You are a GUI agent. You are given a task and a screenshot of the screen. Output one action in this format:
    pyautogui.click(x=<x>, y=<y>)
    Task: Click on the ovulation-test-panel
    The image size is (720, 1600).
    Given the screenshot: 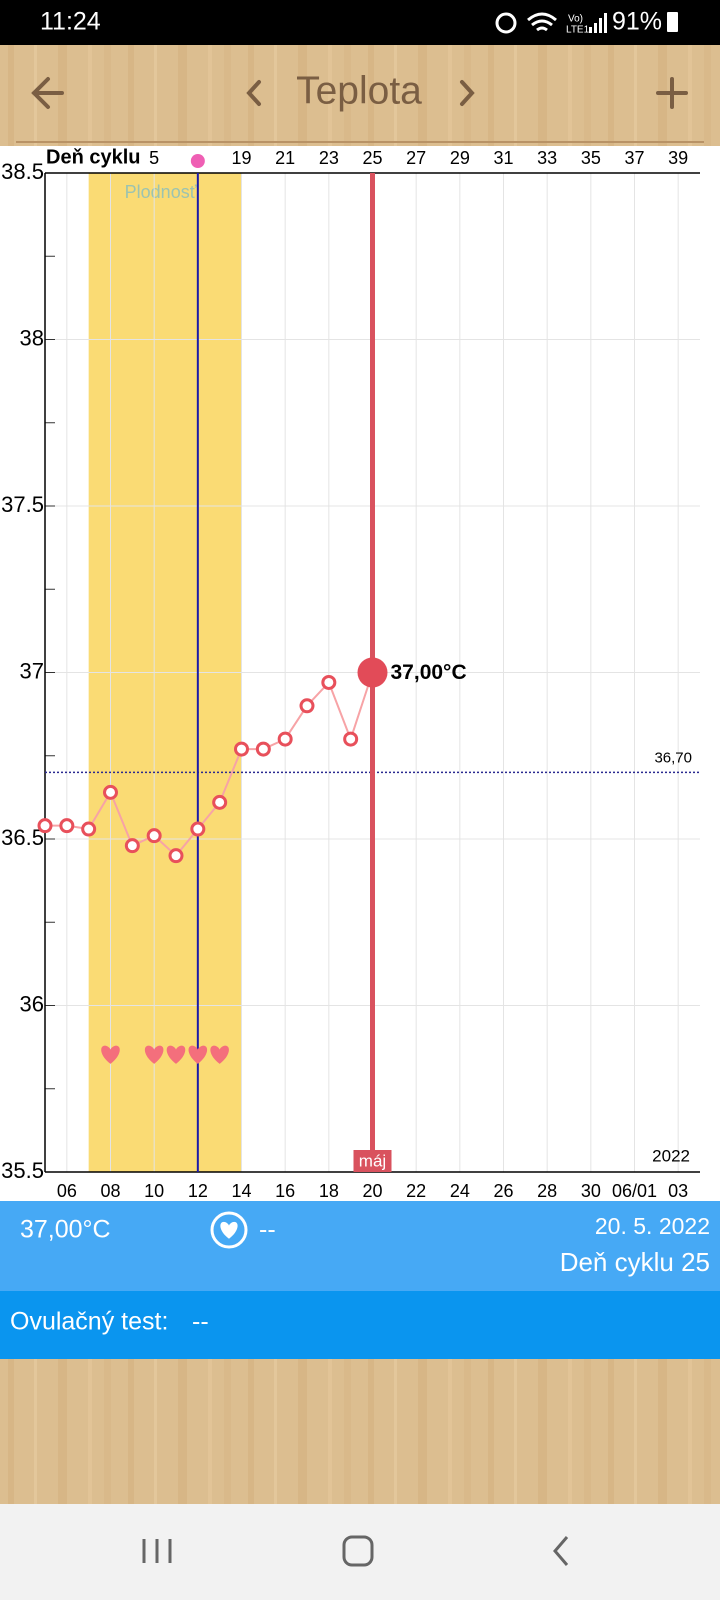 What is the action you would take?
    pyautogui.click(x=360, y=1325)
    